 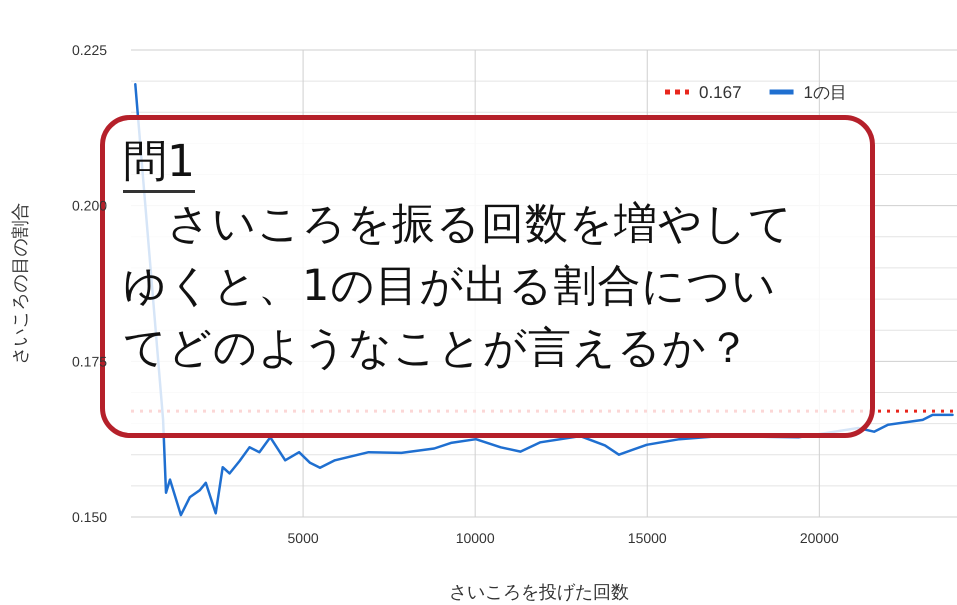 I want to click on annotation: てどのようなことが言えるか？, so click(x=437, y=348).